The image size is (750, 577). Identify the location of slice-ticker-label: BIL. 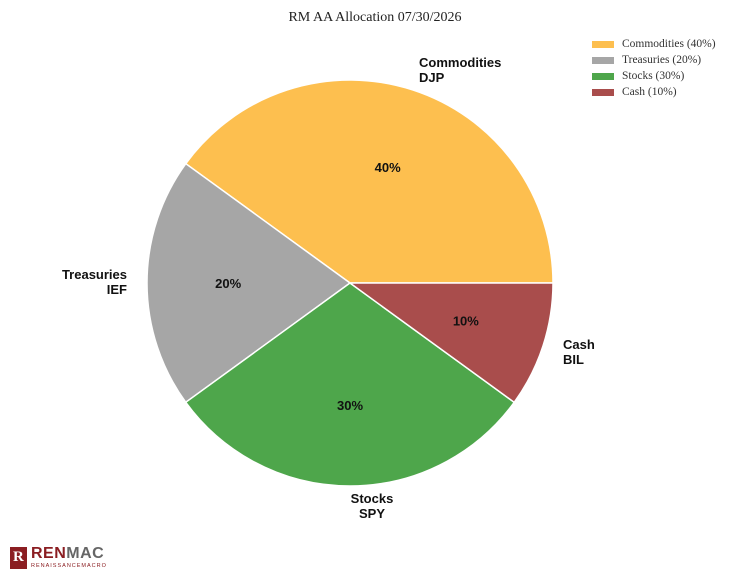
(573, 359).